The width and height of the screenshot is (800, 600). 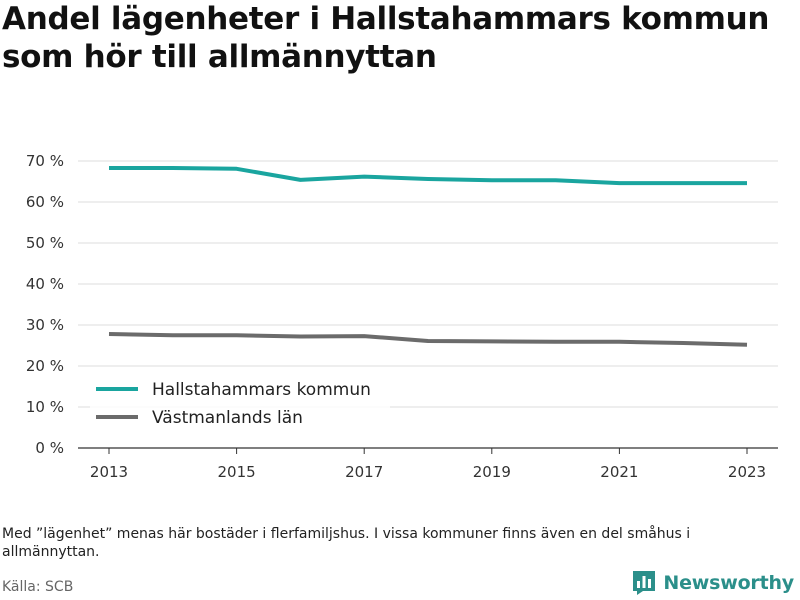 What do you see at coordinates (45, 407) in the screenshot?
I see `y-tick-label: 10 %` at bounding box center [45, 407].